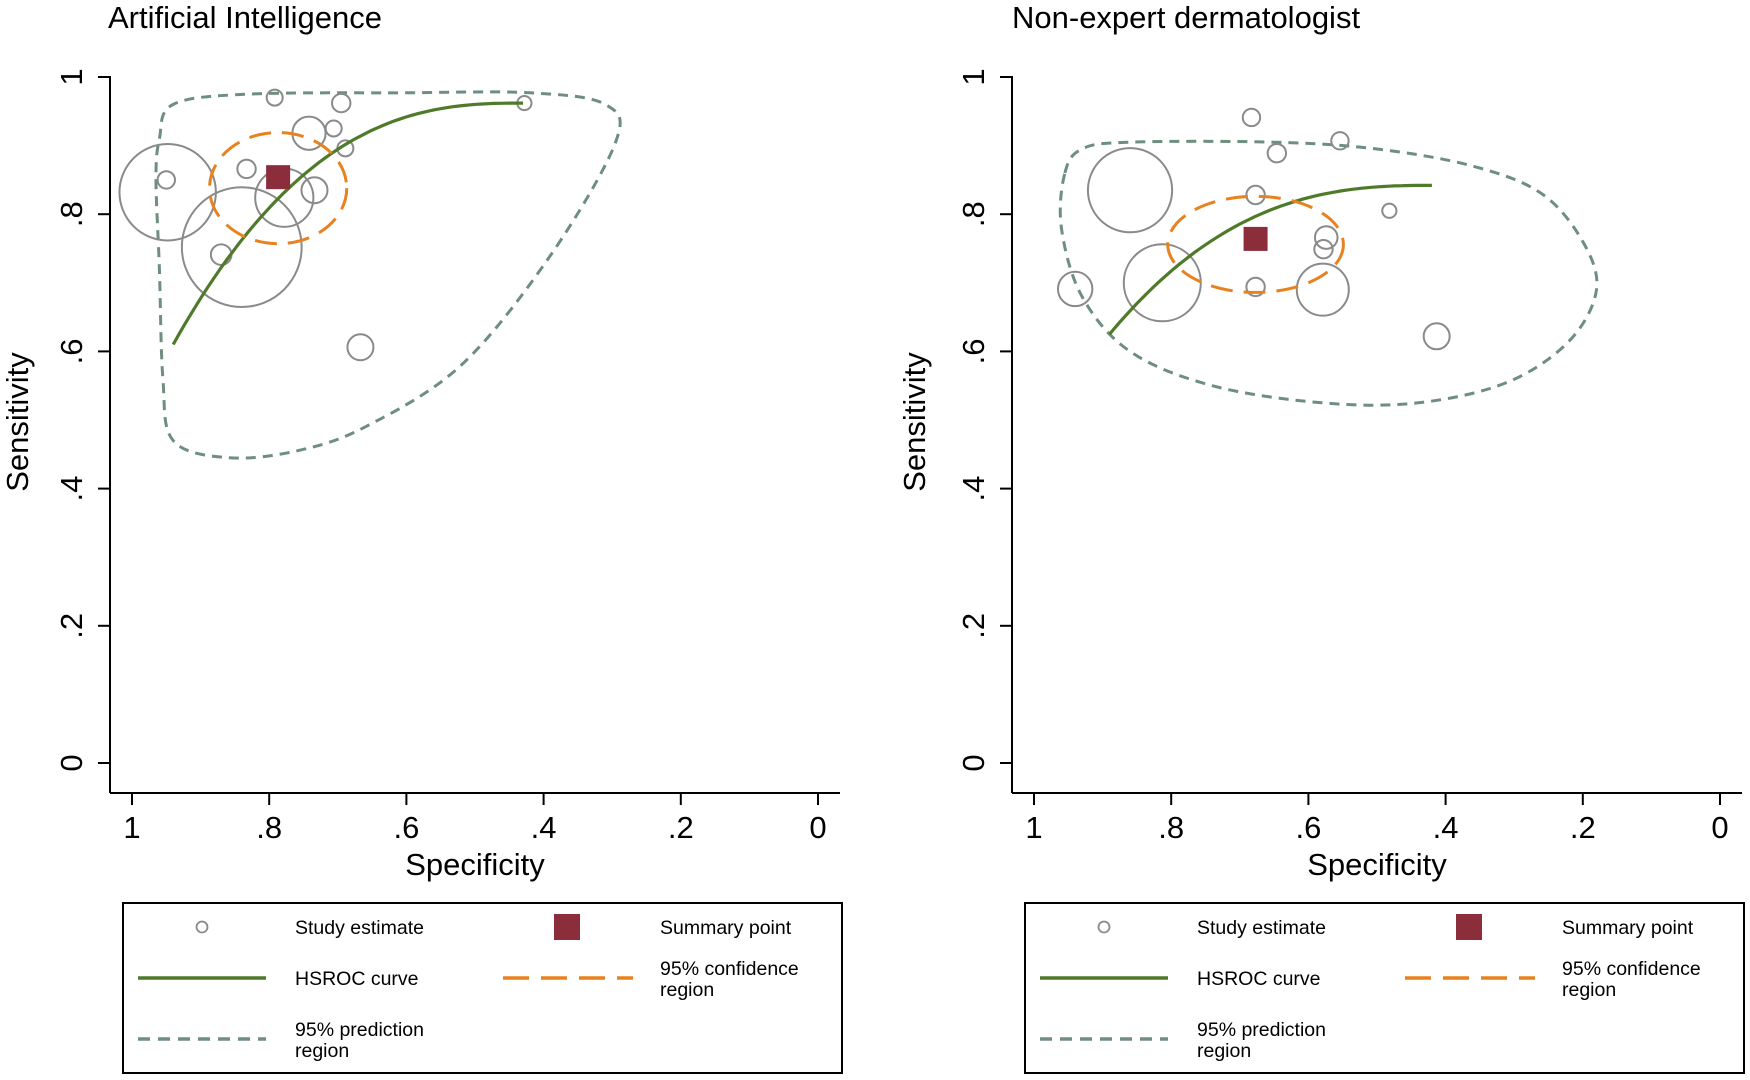 The height and width of the screenshot is (1080, 1750). Describe the element at coordinates (245, 17) in the screenshot. I see `chart-title: Artificial Intelligence` at that location.